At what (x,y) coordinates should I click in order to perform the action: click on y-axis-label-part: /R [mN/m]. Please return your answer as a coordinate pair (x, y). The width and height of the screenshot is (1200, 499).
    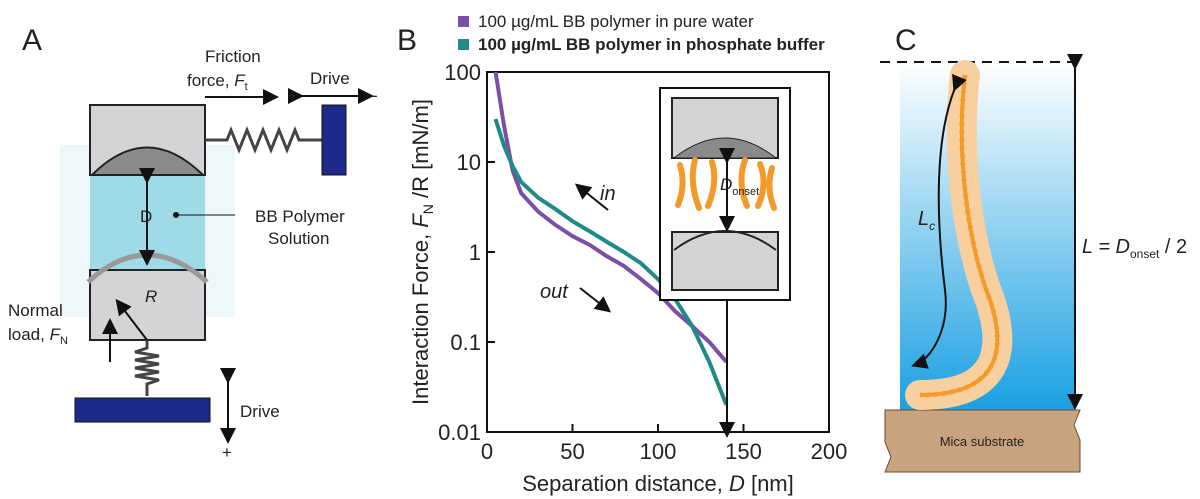
    Looking at the image, I should click on (420, 151).